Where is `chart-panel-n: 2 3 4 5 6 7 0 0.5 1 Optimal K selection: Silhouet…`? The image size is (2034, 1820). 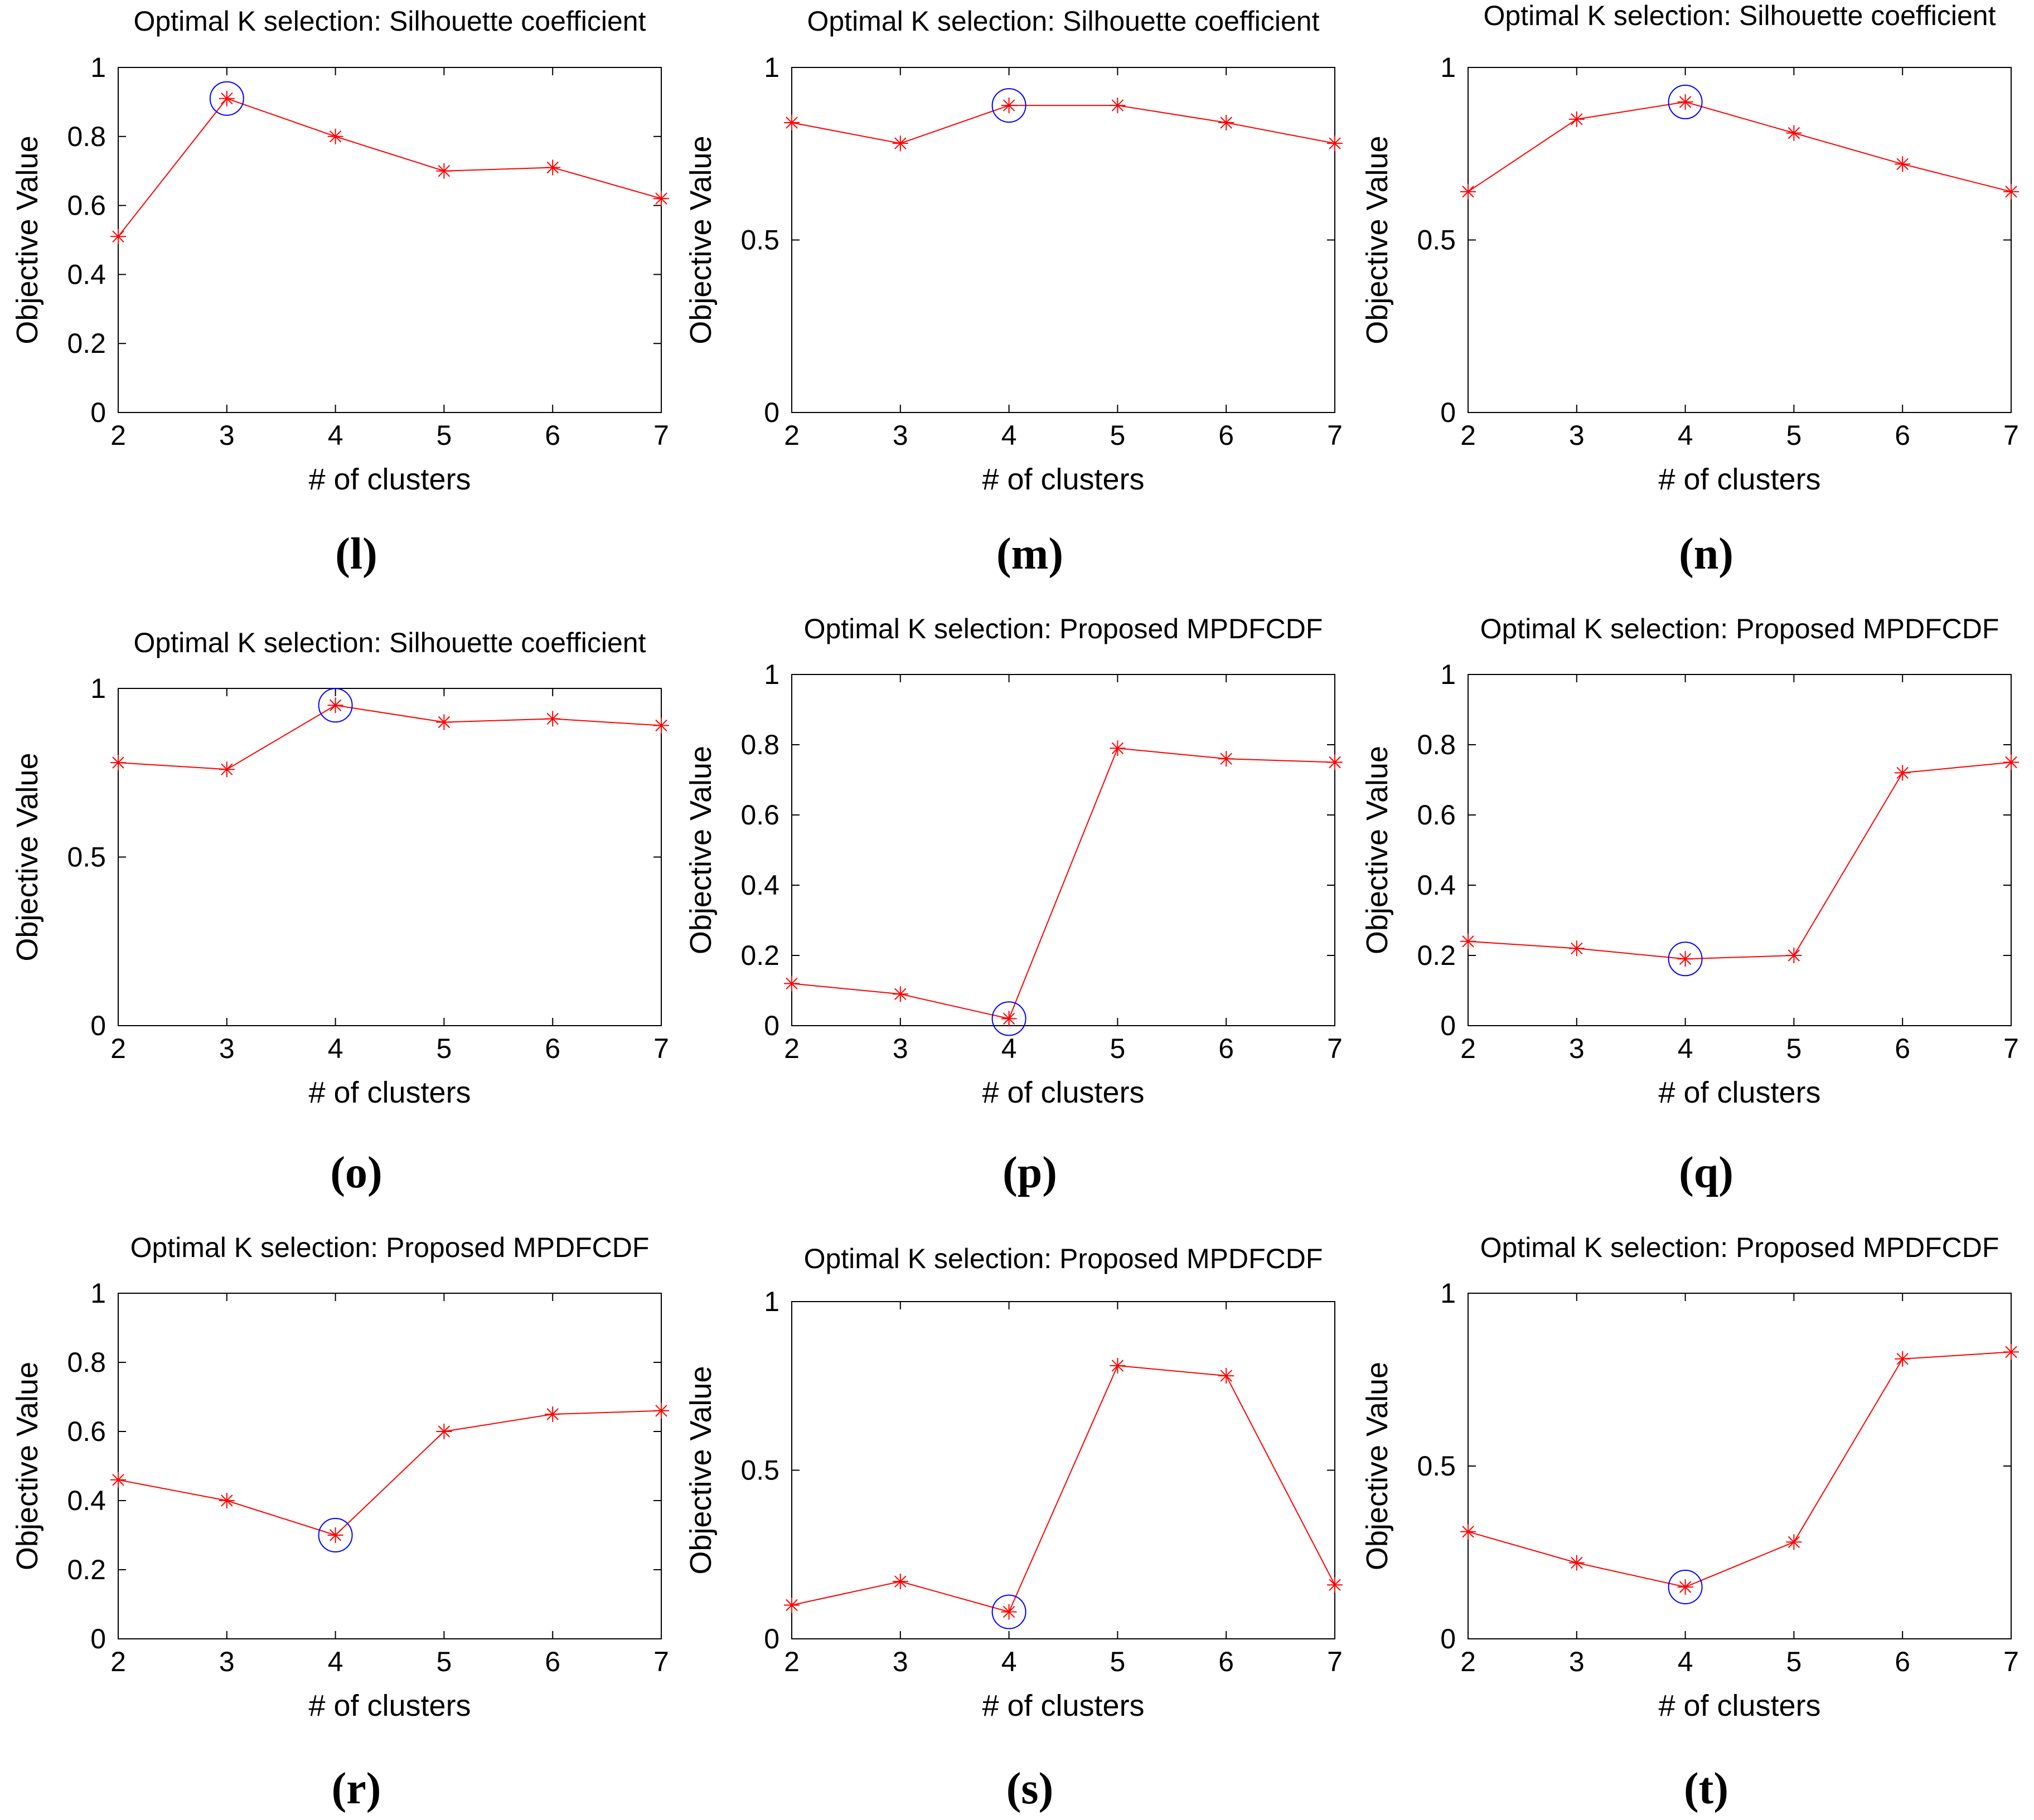
chart-panel-n: 2 3 4 5 6 7 0 0.5 1 Optimal K selection: Silhouet… is located at coordinates (1689, 289).